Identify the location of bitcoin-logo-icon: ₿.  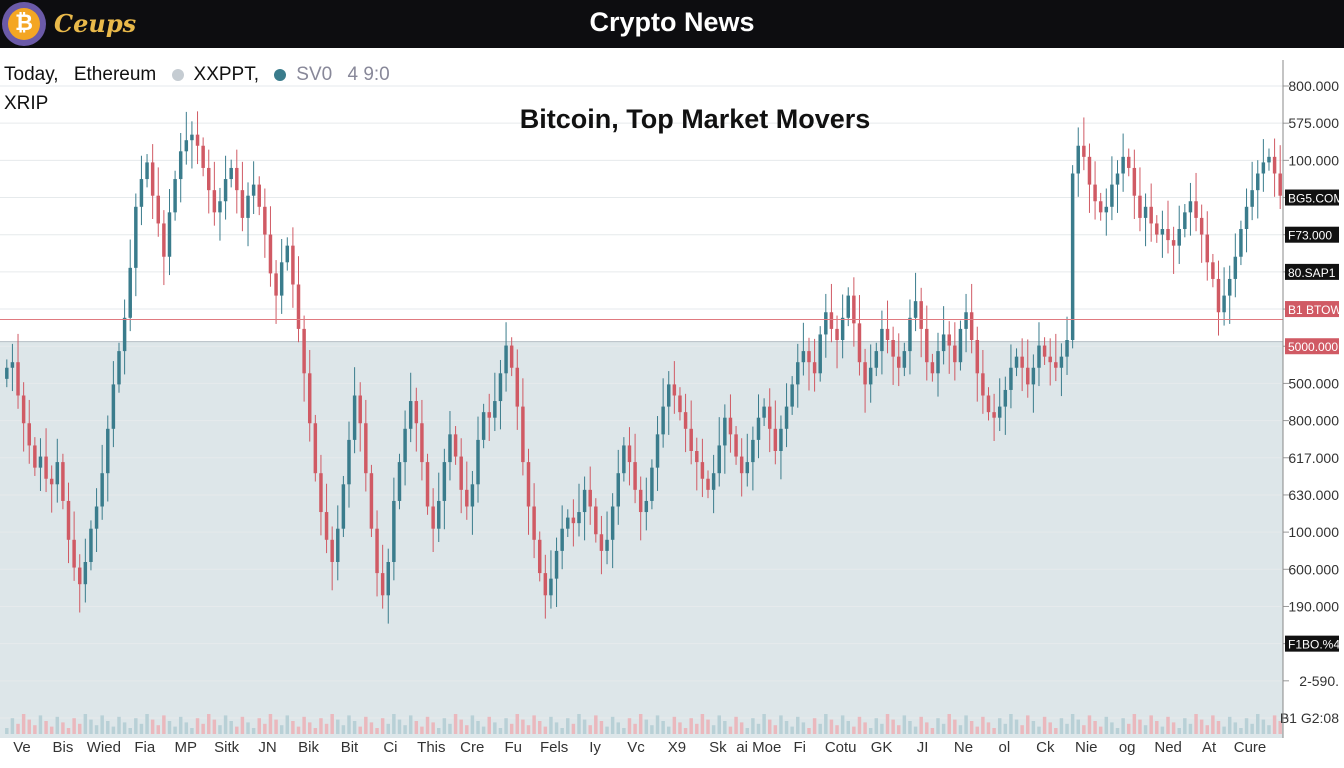
(24, 24).